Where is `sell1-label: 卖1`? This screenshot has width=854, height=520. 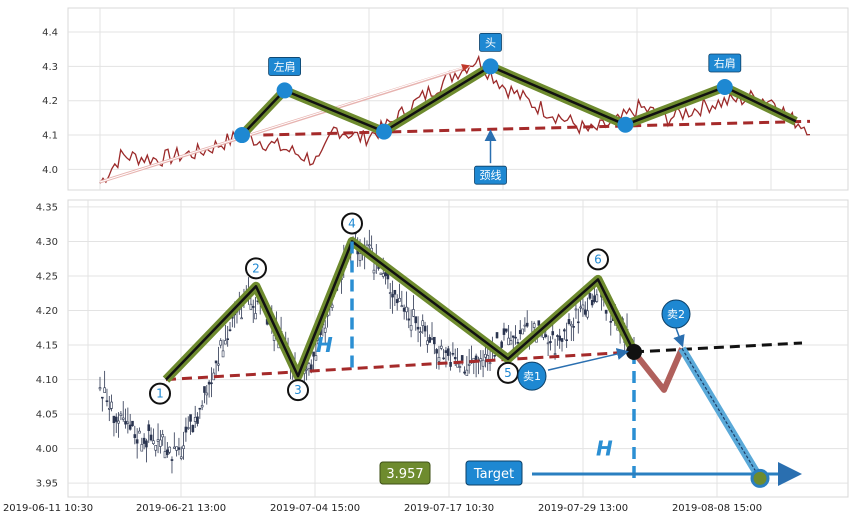
sell1-label: 卖1 is located at coordinates (532, 376).